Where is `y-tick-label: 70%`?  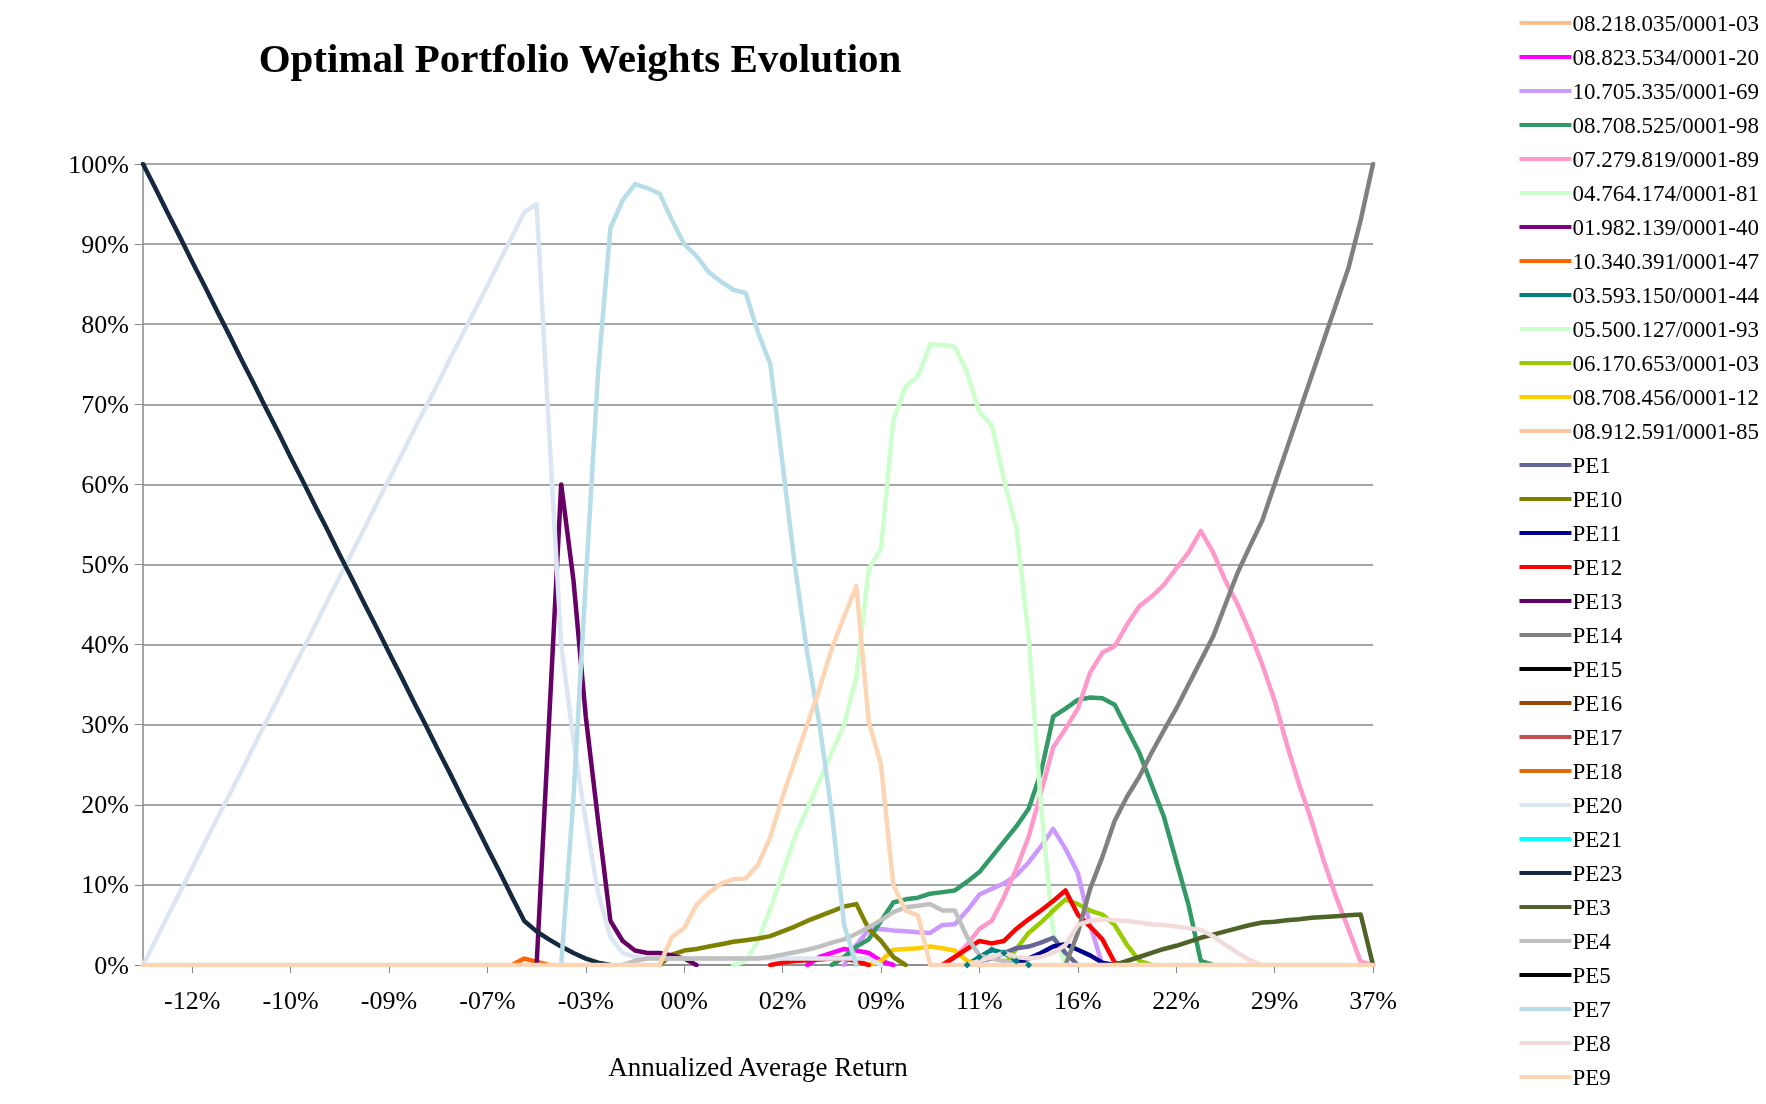 y-tick-label: 70% is located at coordinates (105, 404).